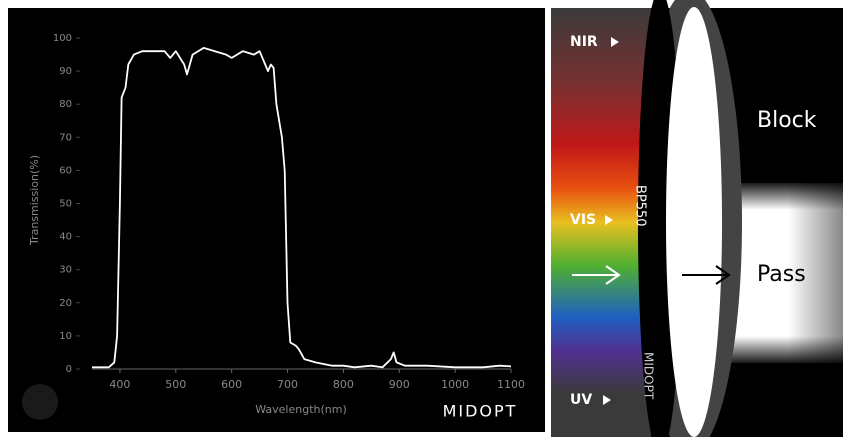 This screenshot has width=843, height=441. Describe the element at coordinates (69, 369) in the screenshot. I see `y-tick-label: 0` at that location.